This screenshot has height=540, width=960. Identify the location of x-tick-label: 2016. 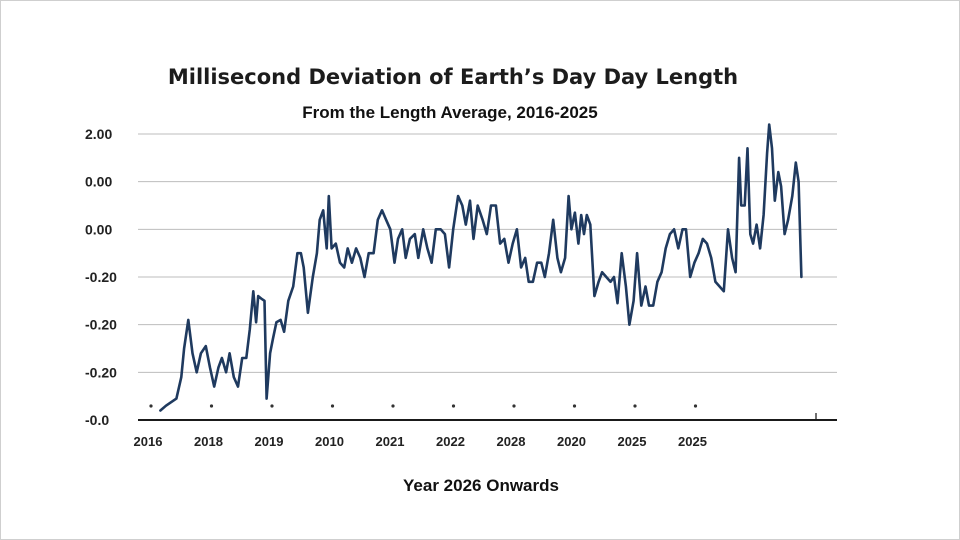
(148, 441).